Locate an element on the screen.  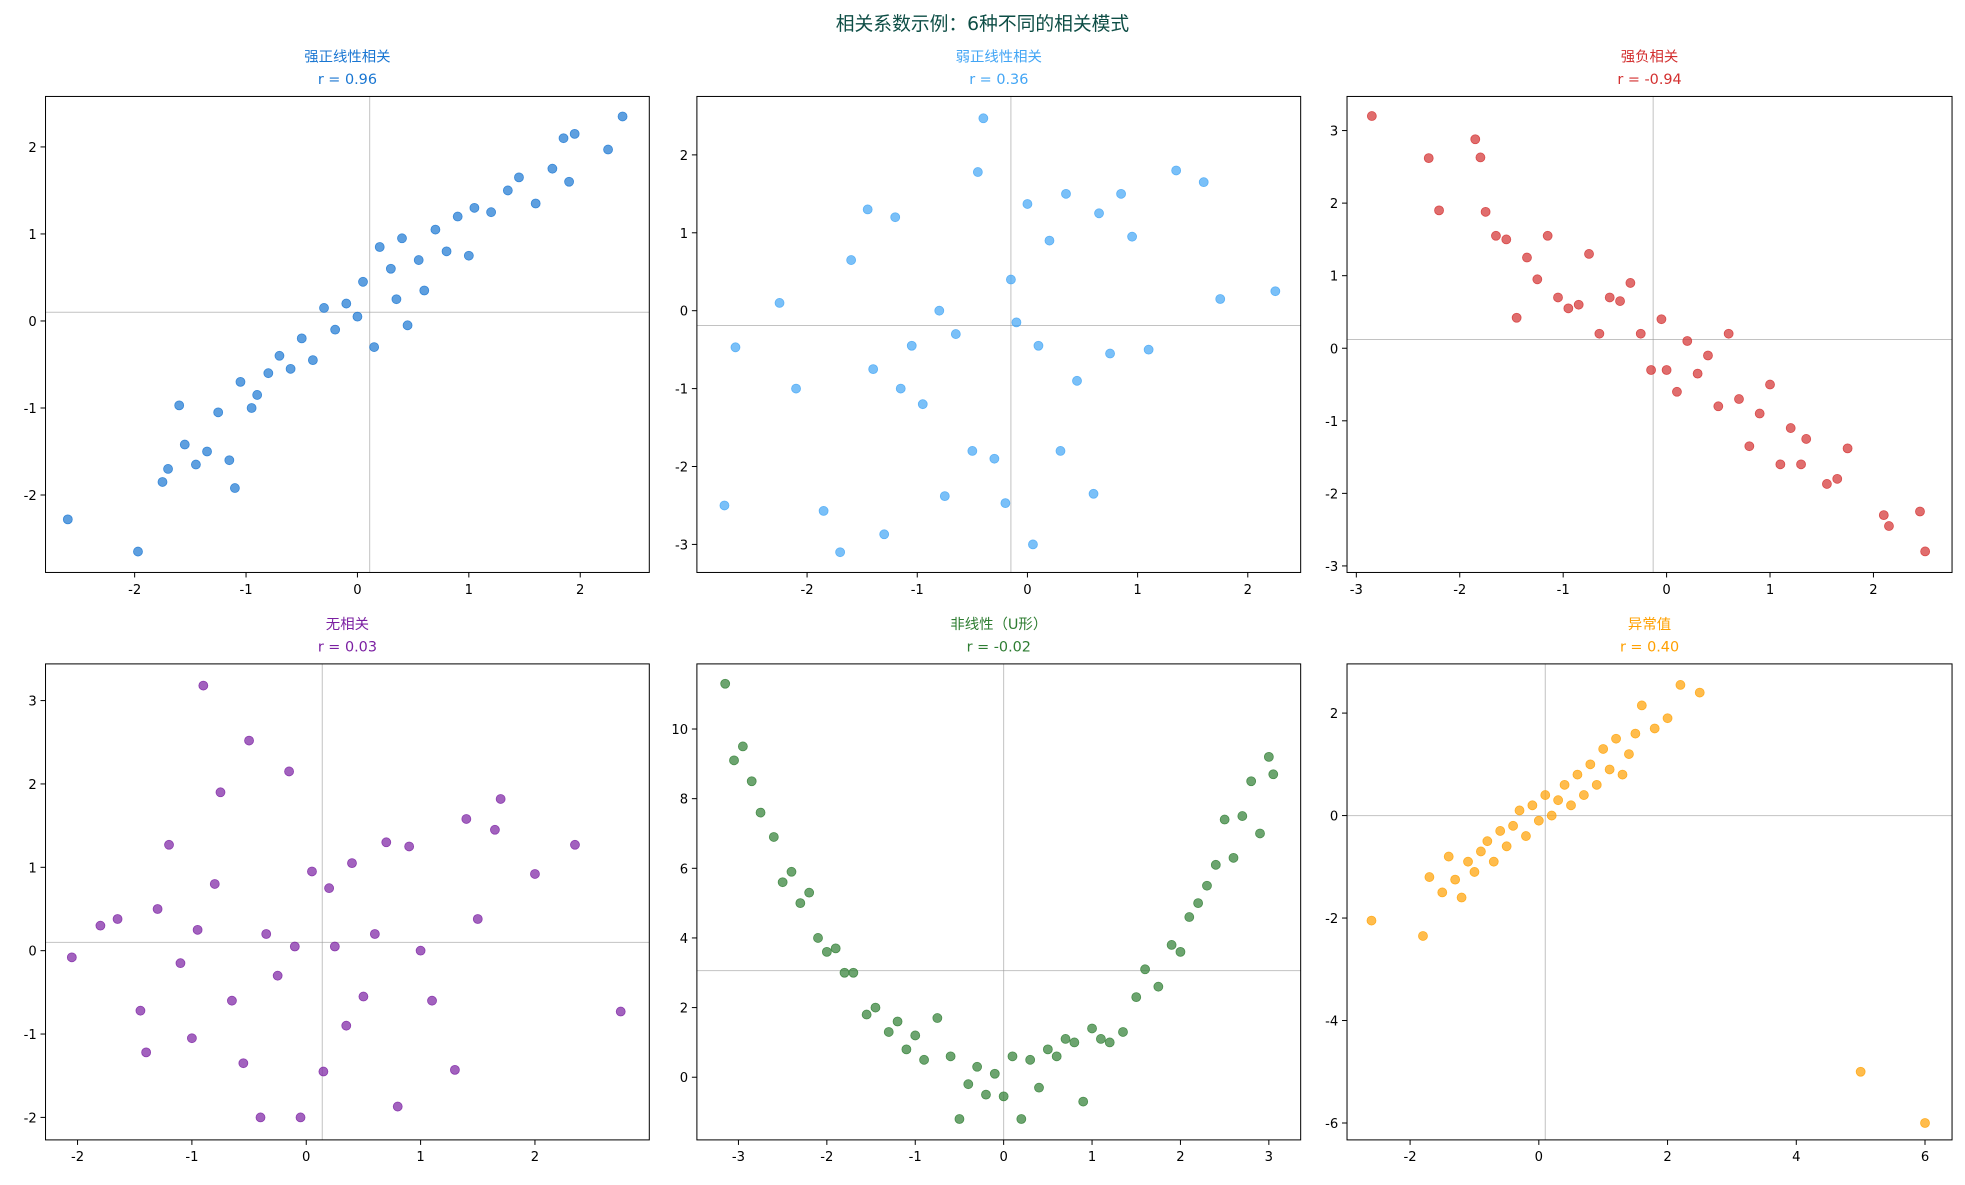
x-tick-label: 1 is located at coordinates (469, 590).